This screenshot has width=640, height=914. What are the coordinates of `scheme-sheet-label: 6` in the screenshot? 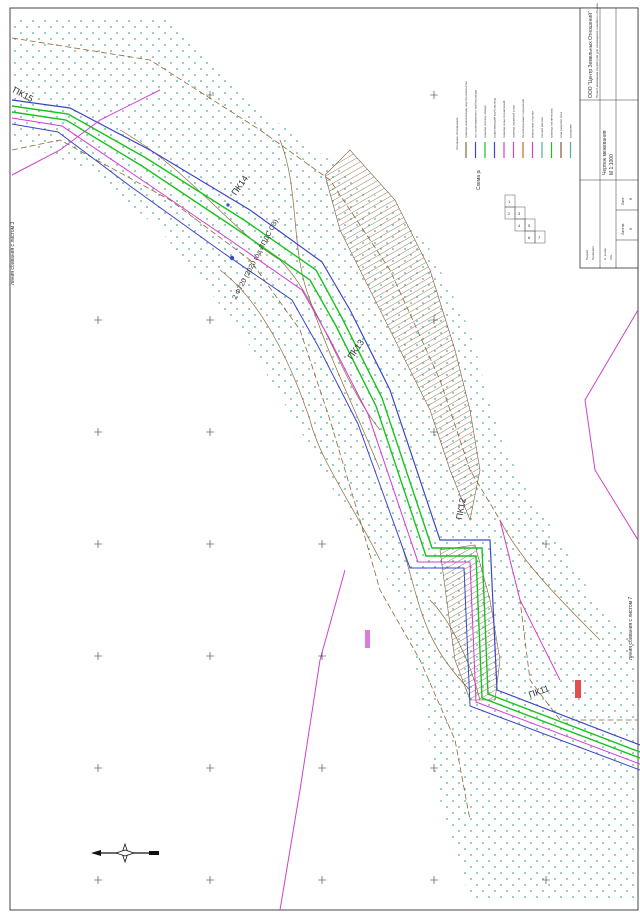 It's located at (529, 237).